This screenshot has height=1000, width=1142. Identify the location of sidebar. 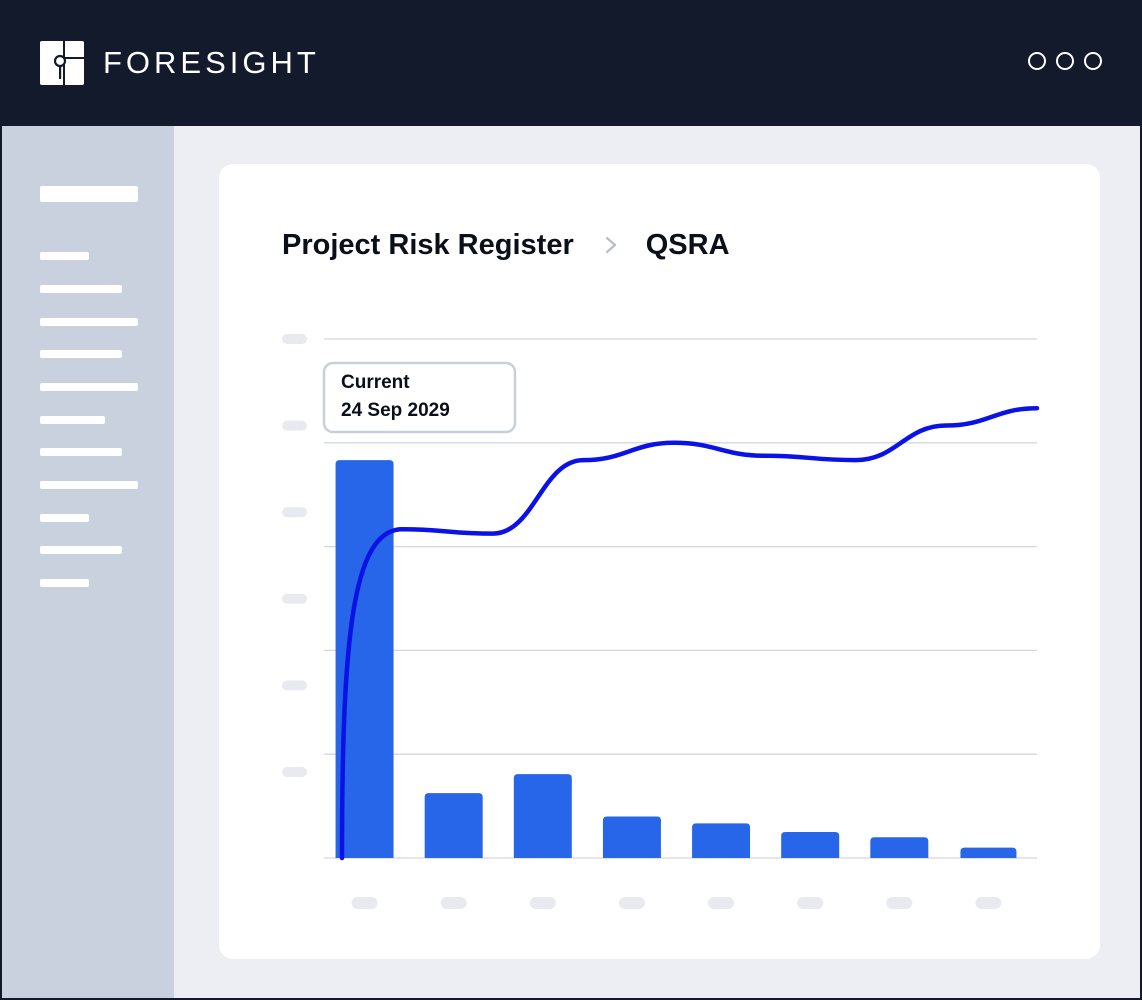
(88, 562).